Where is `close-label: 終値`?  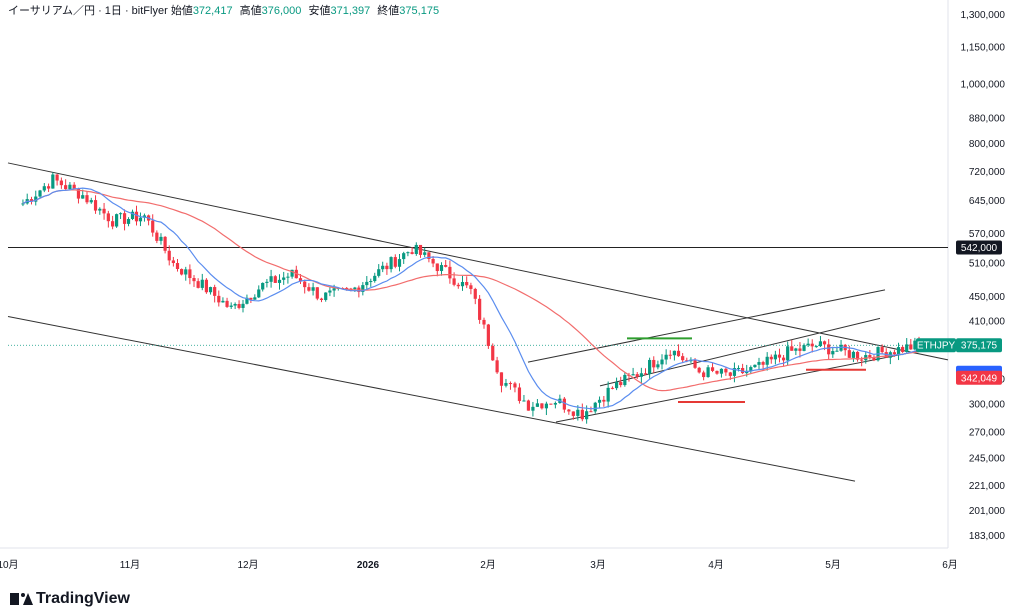
close-label: 終値 is located at coordinates (388, 11).